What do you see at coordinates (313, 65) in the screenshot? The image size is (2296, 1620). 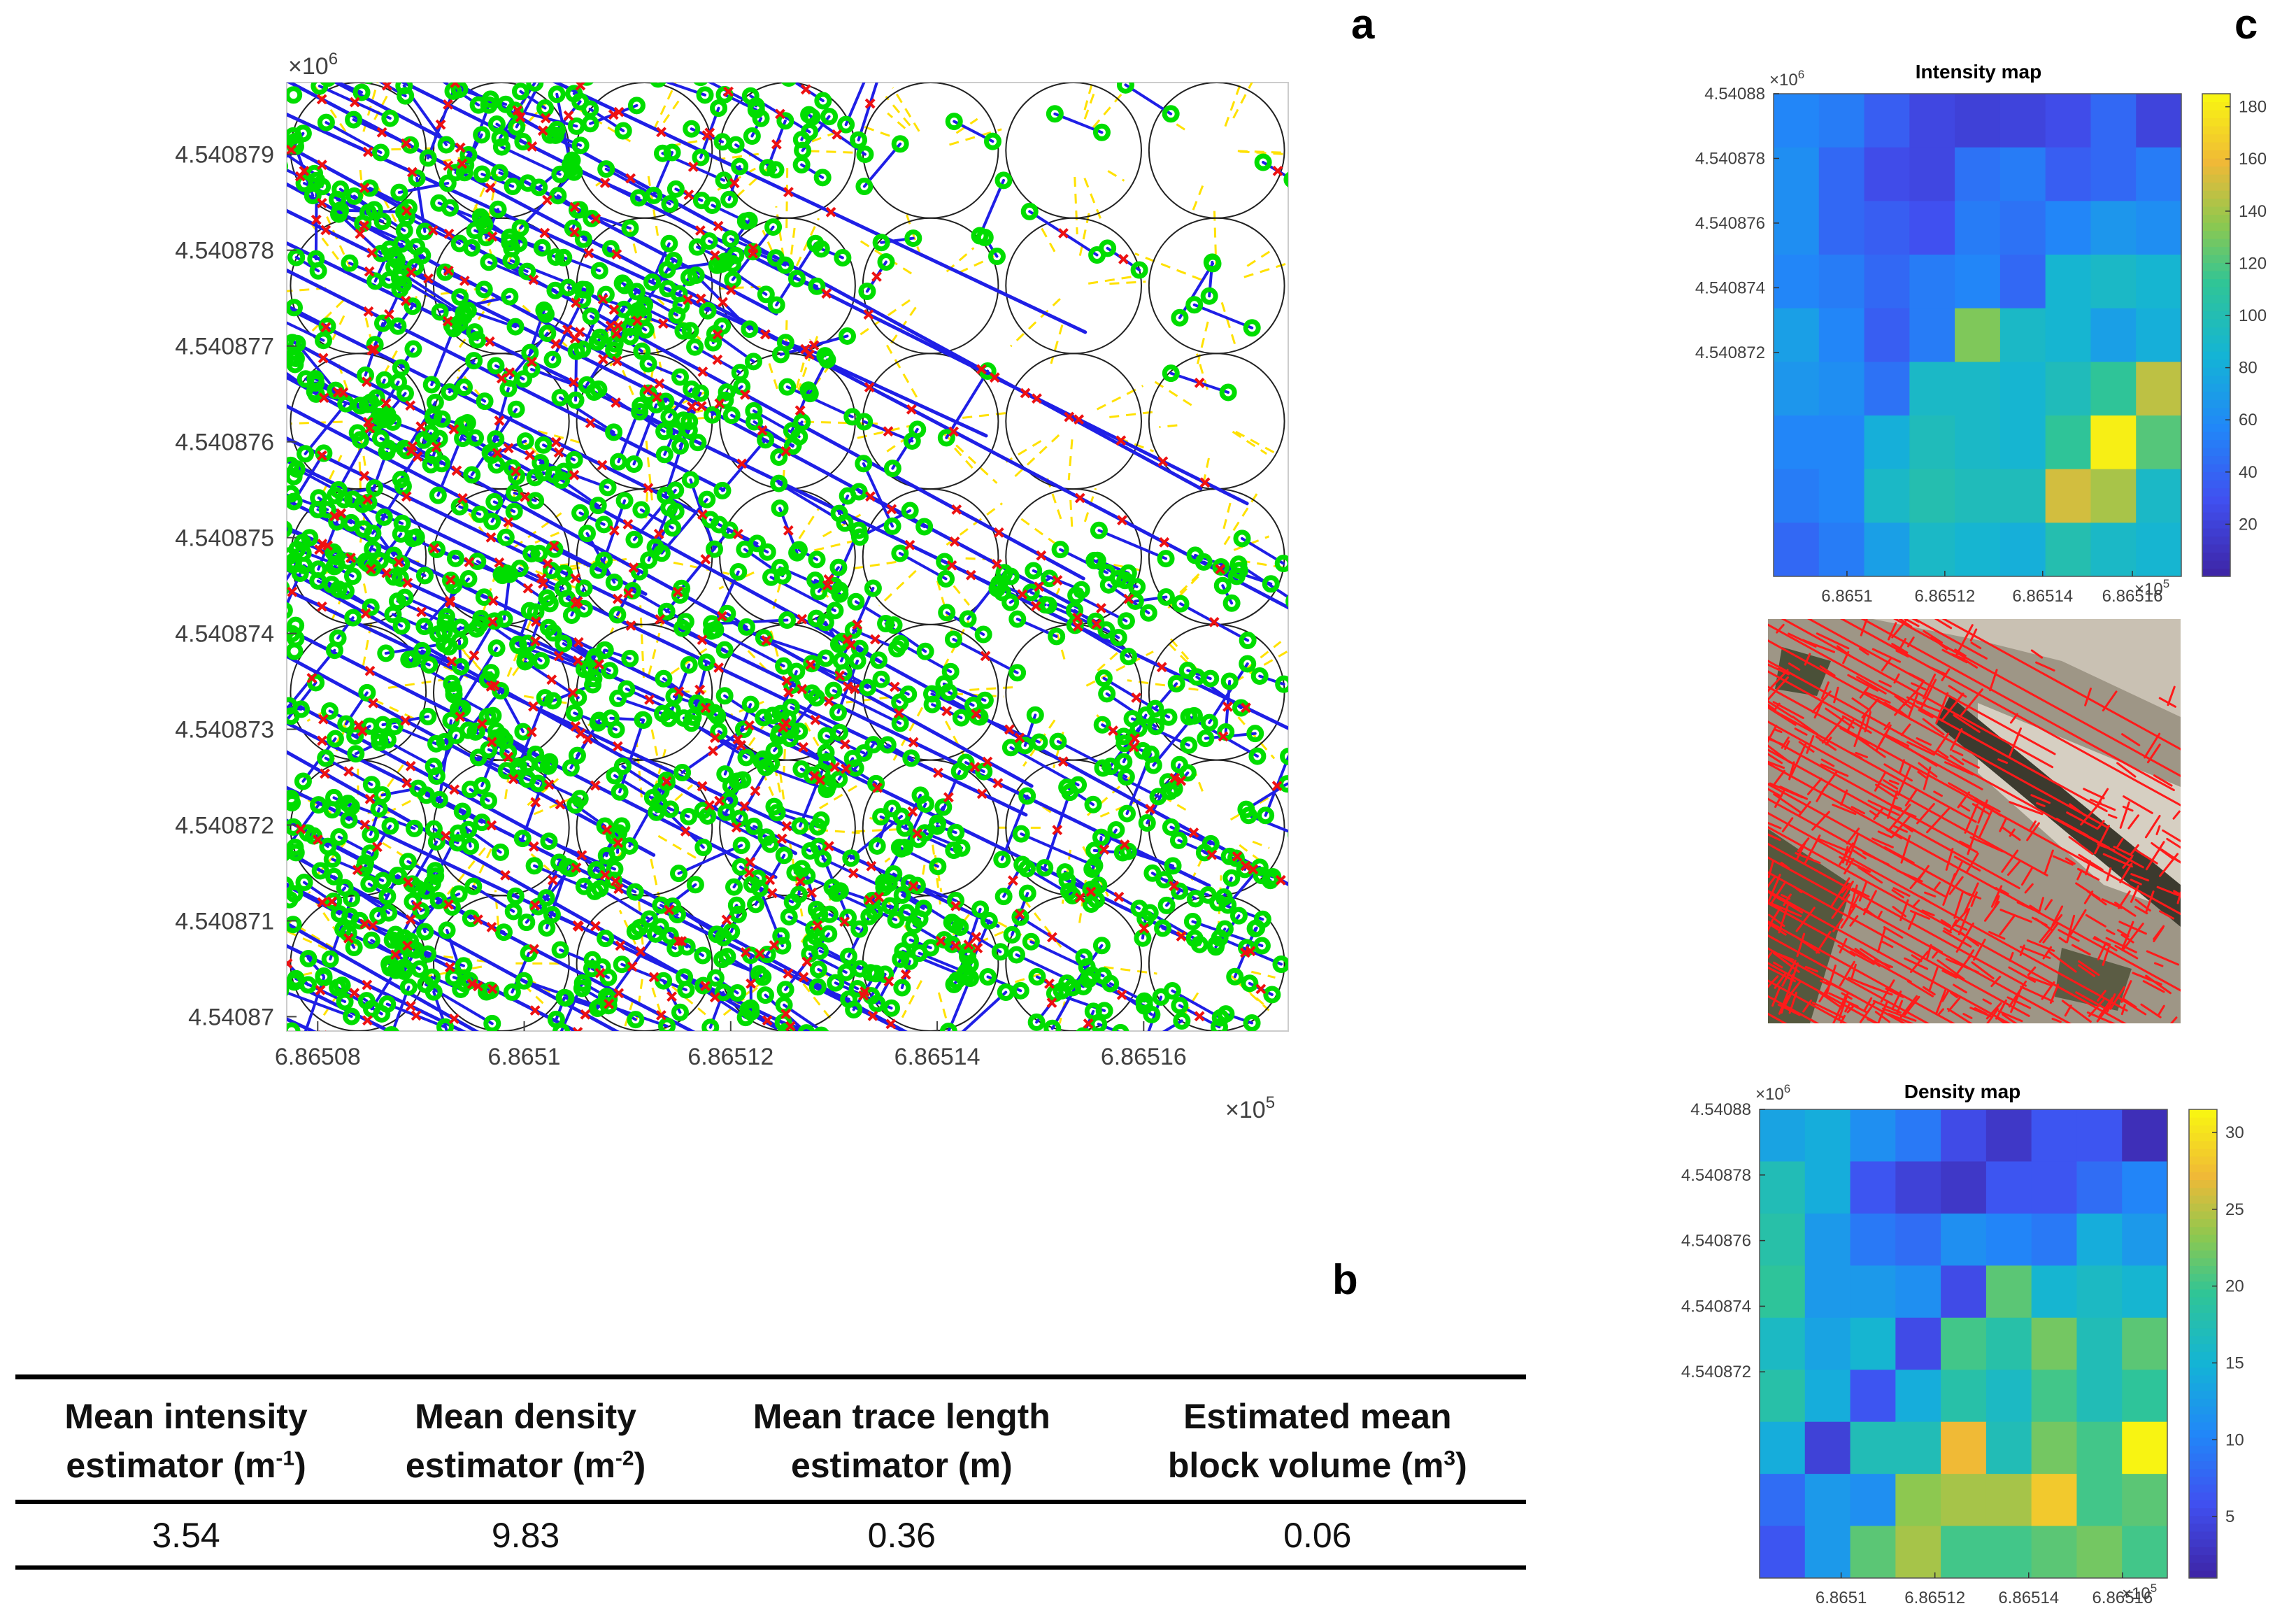 I see `y-exponent-label: ×10⁶` at bounding box center [313, 65].